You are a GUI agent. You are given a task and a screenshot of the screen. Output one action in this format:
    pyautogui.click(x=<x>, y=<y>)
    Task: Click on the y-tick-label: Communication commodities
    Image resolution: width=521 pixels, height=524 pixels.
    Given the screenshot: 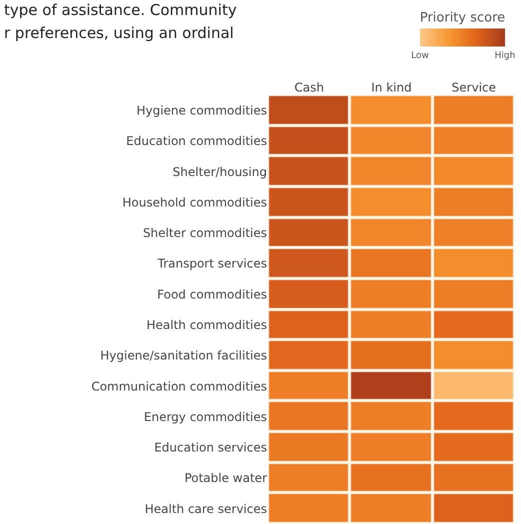 What is the action you would take?
    pyautogui.click(x=179, y=386)
    